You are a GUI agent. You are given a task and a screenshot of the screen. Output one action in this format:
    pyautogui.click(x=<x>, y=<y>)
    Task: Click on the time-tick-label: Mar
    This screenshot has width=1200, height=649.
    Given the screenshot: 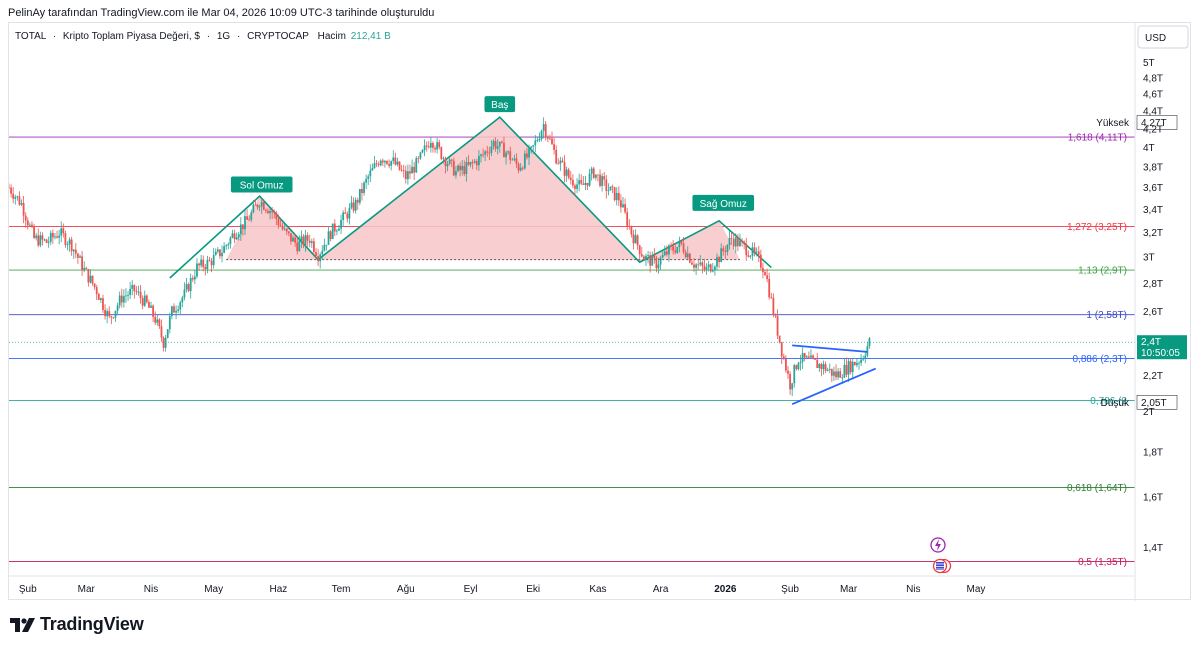 What is the action you would take?
    pyautogui.click(x=849, y=589)
    